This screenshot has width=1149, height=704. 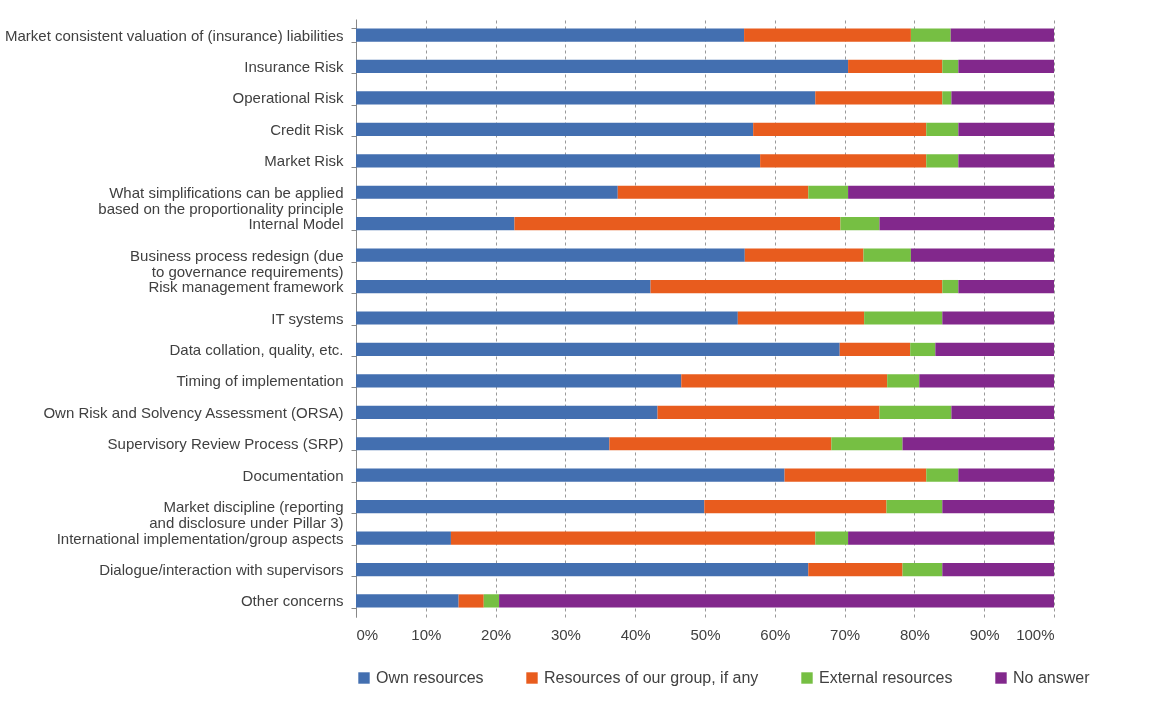 What do you see at coordinates (256, 349) in the screenshot?
I see `y-tick-label: Data collation, quality, etc.` at bounding box center [256, 349].